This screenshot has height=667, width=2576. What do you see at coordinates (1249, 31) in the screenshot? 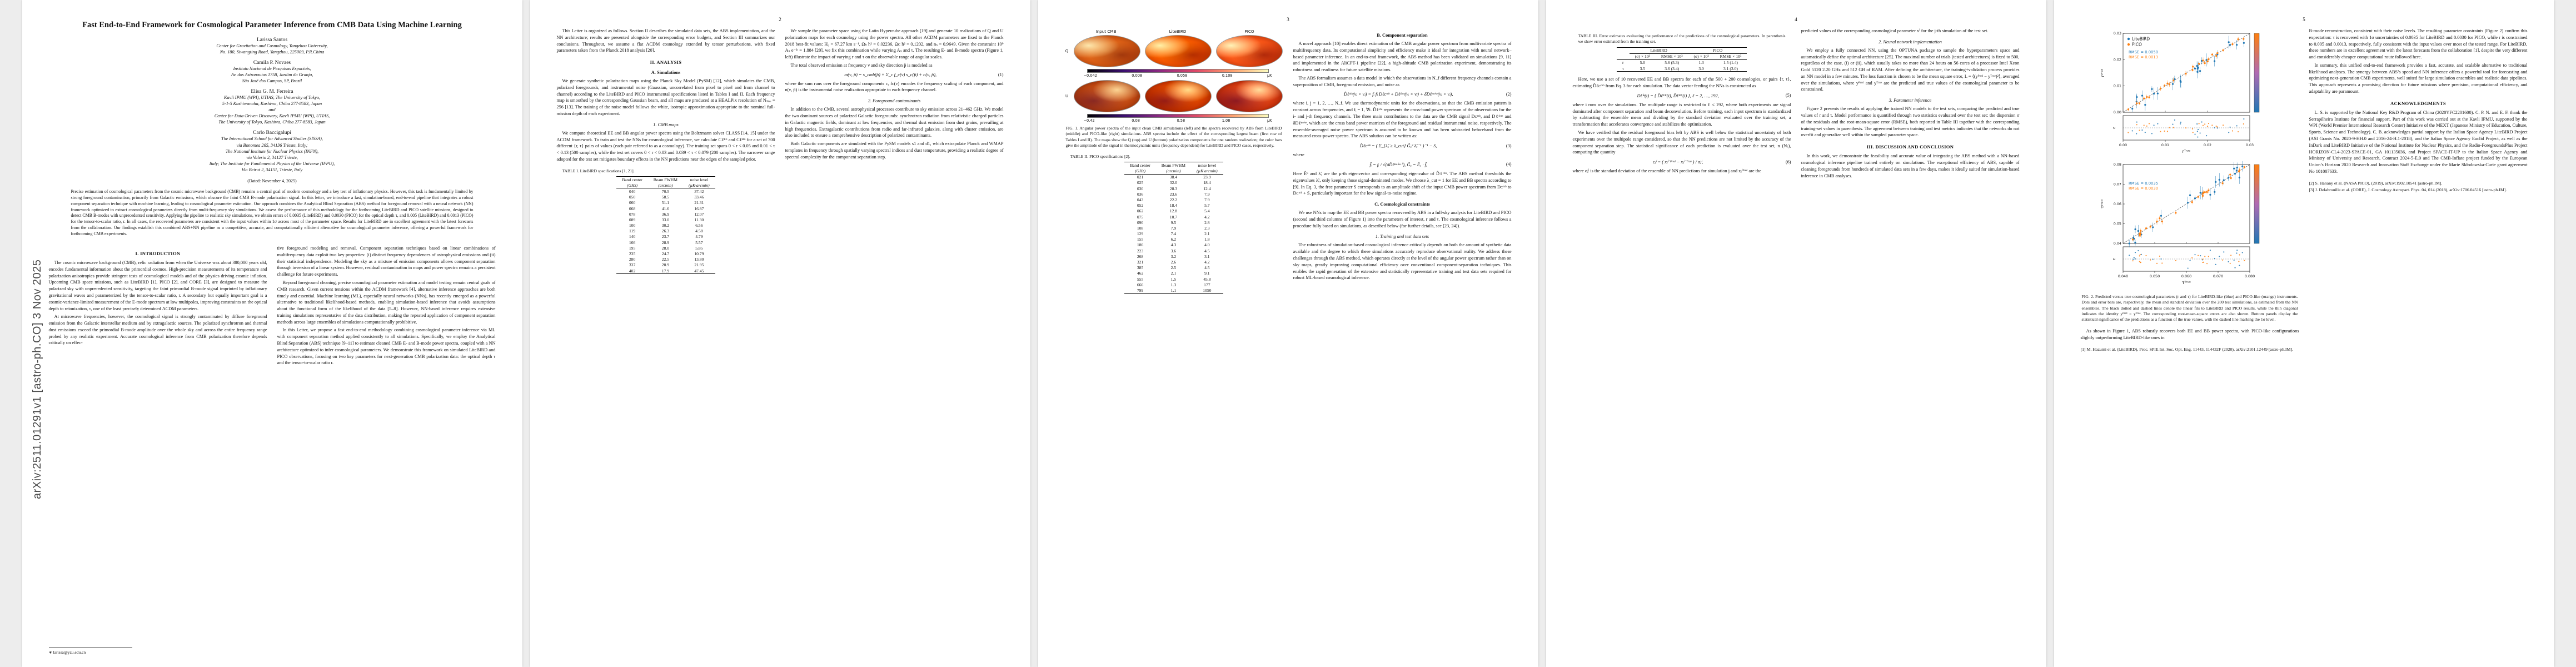
I see `fig1-title-pico: PICO` at bounding box center [1249, 31].